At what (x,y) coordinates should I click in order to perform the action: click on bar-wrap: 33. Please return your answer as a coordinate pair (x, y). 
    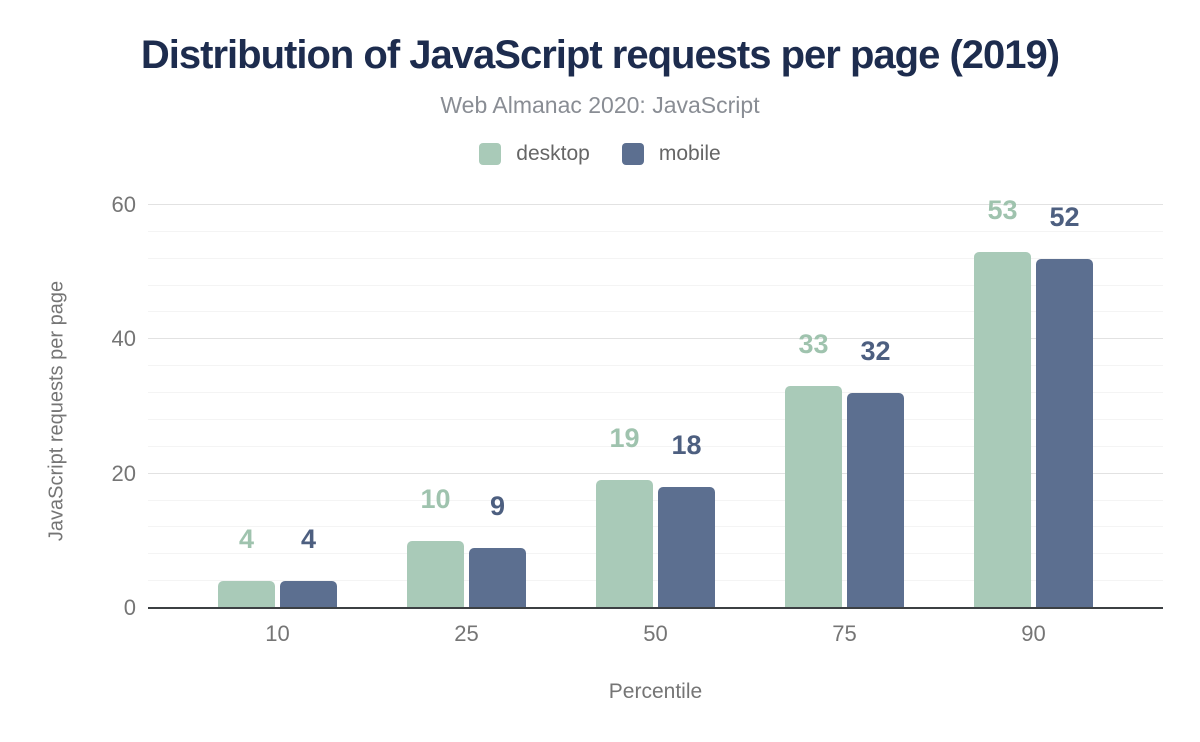
    Looking at the image, I should click on (813, 468).